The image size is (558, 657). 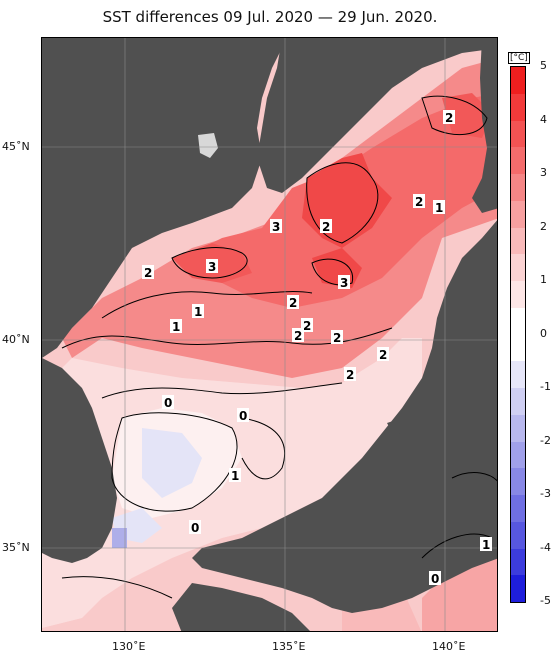 I want to click on lon-label-135e: 135˚E, so click(x=289, y=646).